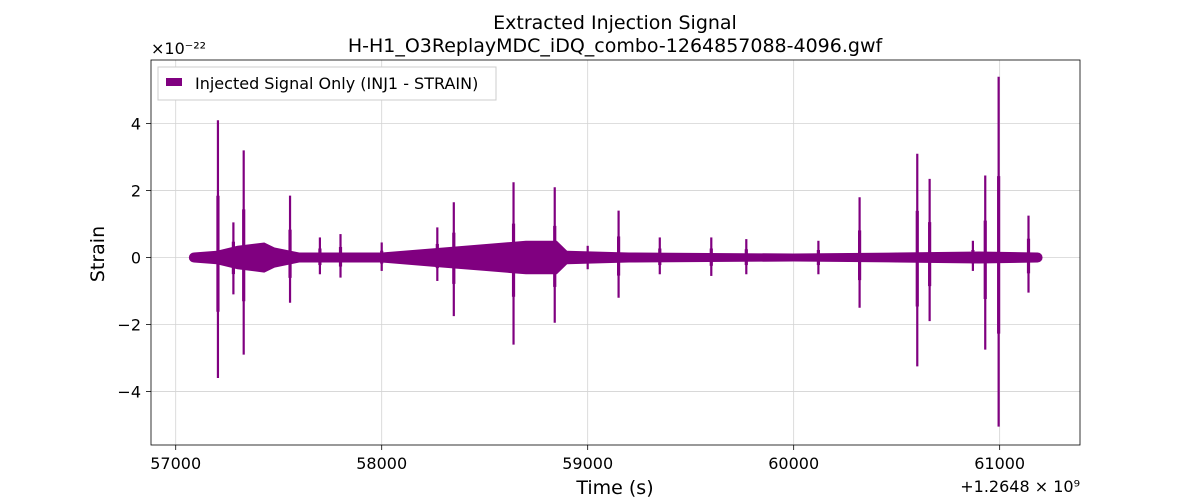  Describe the element at coordinates (174, 82) in the screenshot. I see `legend-swatch` at that location.